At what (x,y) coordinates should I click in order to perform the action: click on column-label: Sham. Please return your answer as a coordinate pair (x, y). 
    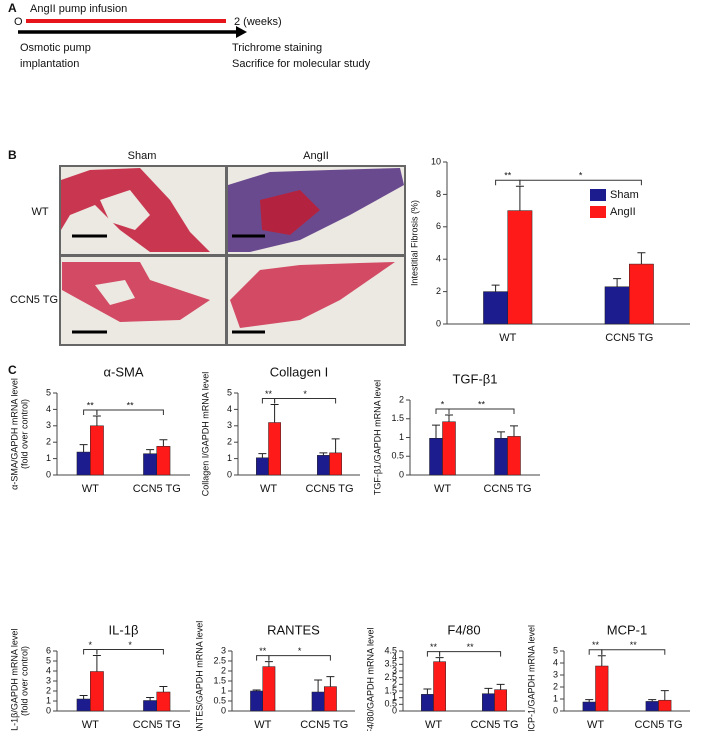
    Looking at the image, I should click on (142, 156).